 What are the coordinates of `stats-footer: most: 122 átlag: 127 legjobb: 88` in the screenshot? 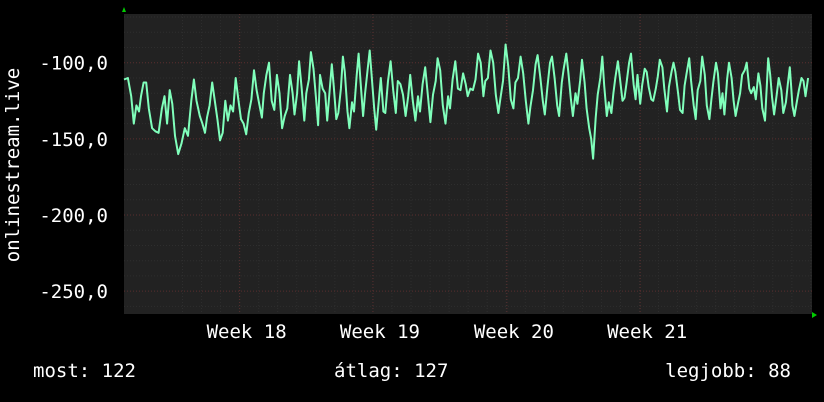 It's located at (412, 375).